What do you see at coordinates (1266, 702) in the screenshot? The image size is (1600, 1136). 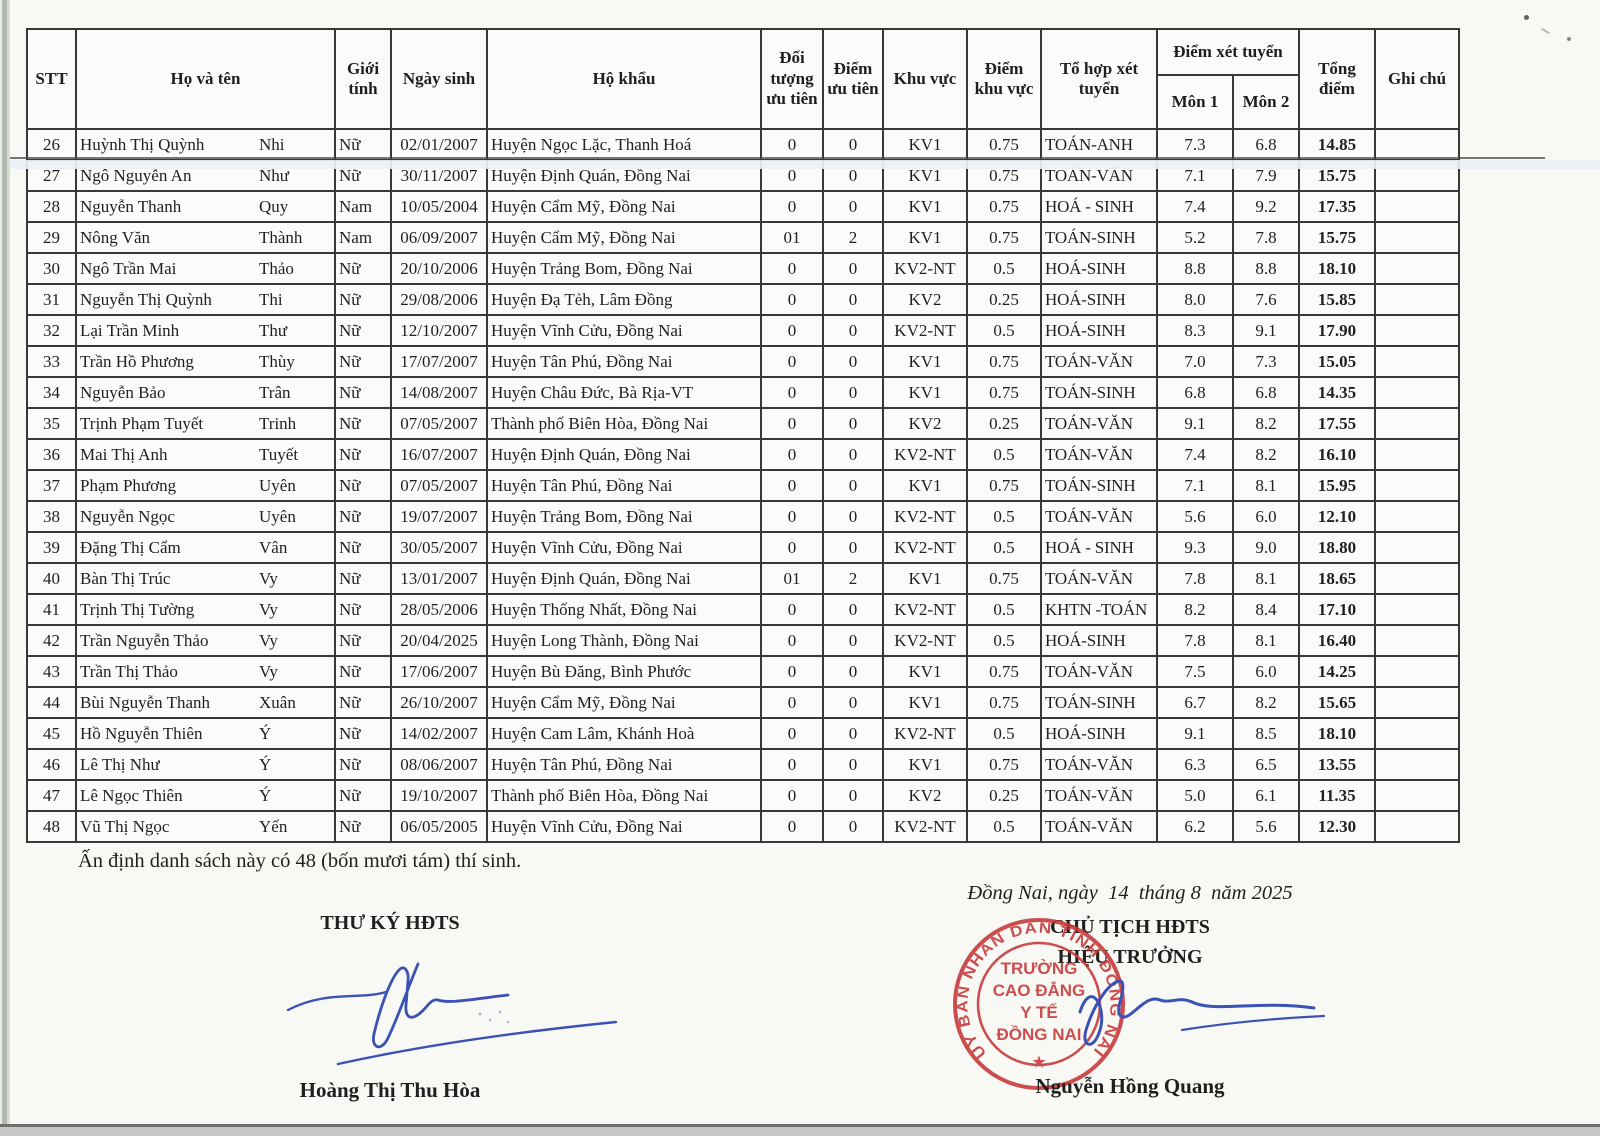 I see `cell-subject2: 8.2` at bounding box center [1266, 702].